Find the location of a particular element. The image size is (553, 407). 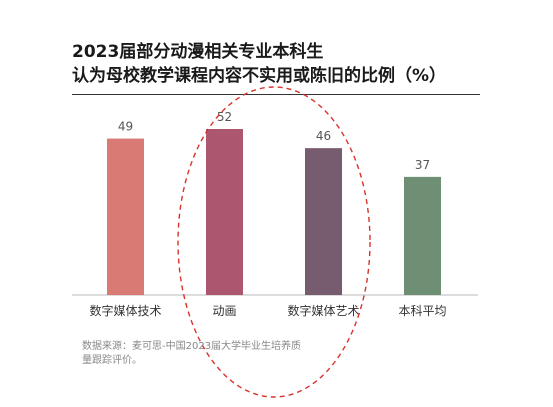

bar-2-value-label: 52 is located at coordinates (224, 117).